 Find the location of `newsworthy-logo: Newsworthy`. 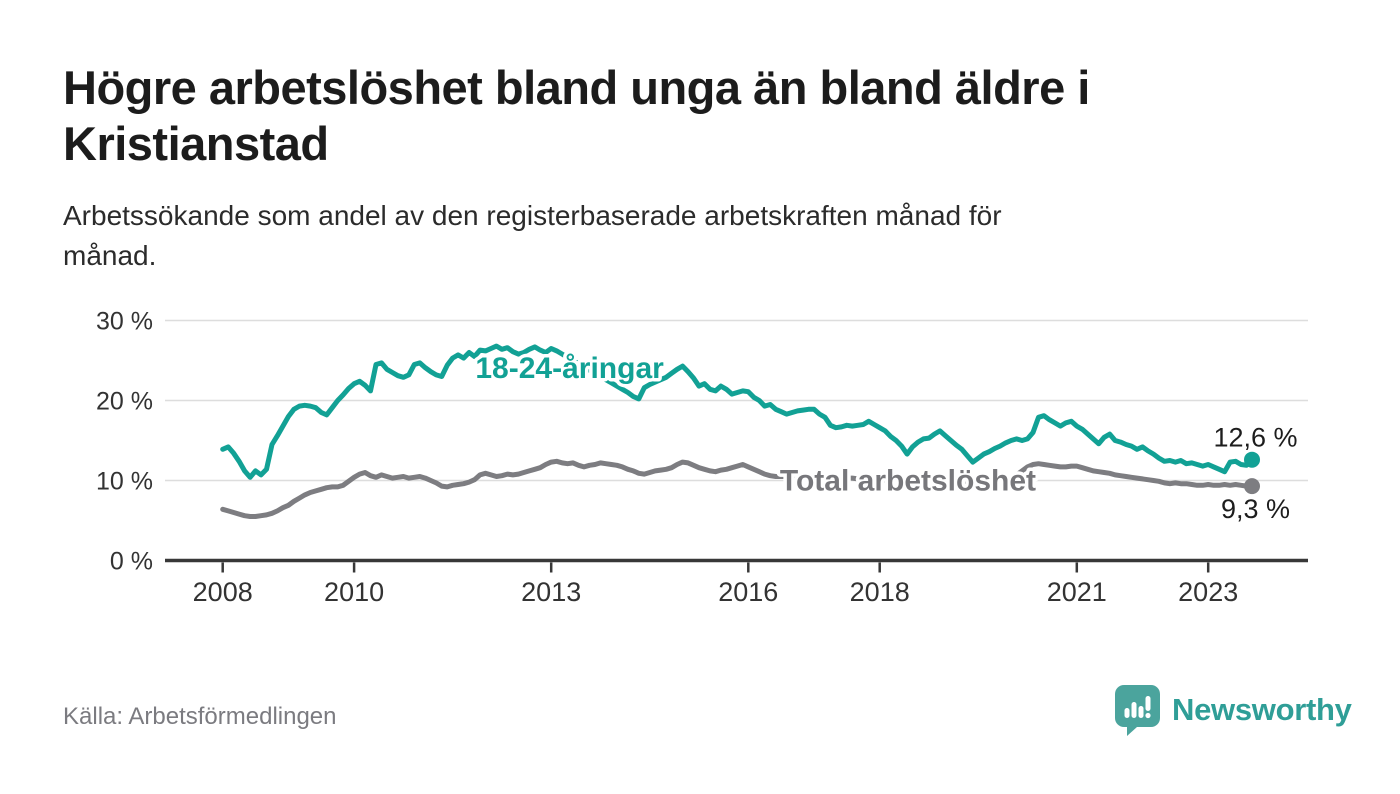

newsworthy-logo: Newsworthy is located at coordinates (1233, 710).